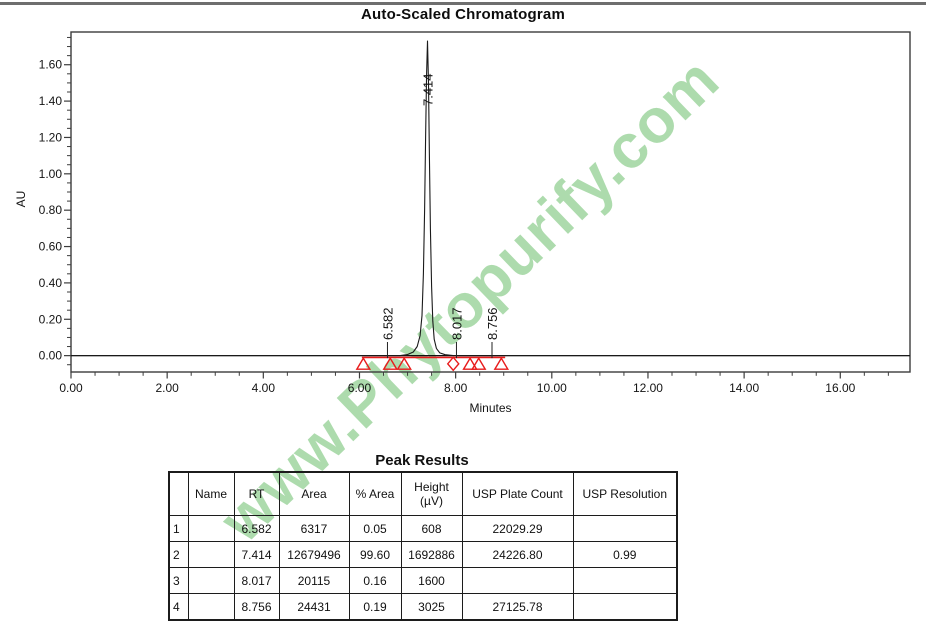 The image size is (926, 644). Describe the element at coordinates (314, 607) in the screenshot. I see `table-cell: 24431` at that location.